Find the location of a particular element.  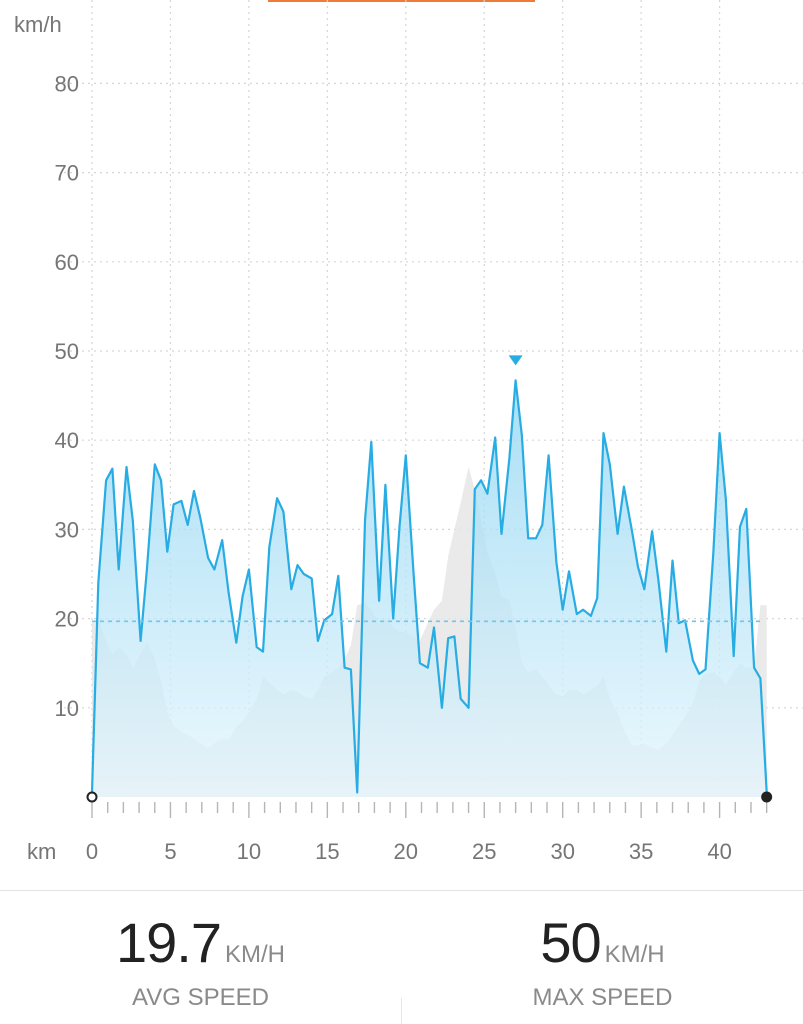

max-speed-marker is located at coordinates (515, 360).